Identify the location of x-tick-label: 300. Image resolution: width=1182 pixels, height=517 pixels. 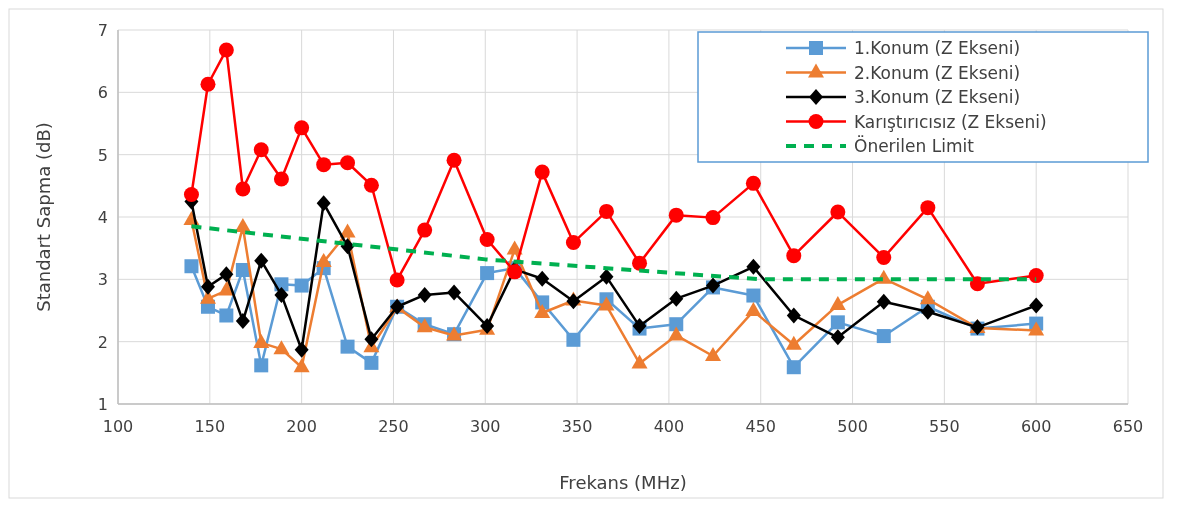
(485, 426).